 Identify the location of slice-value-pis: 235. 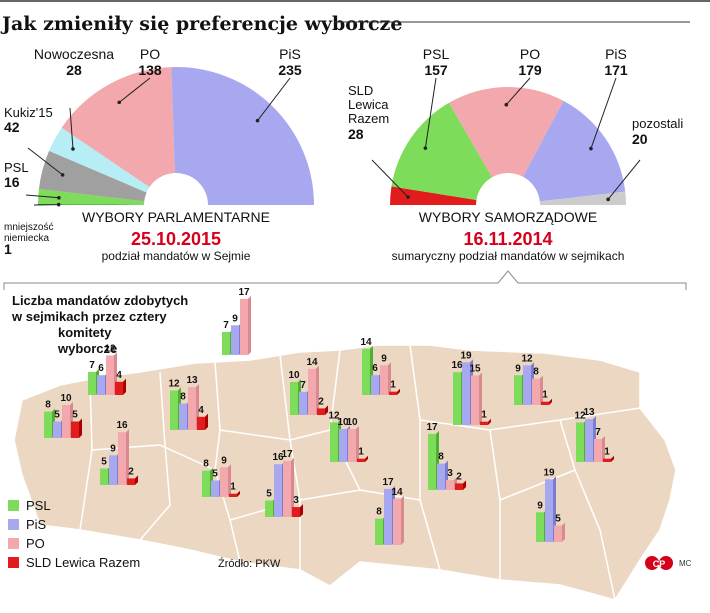
(290, 70).